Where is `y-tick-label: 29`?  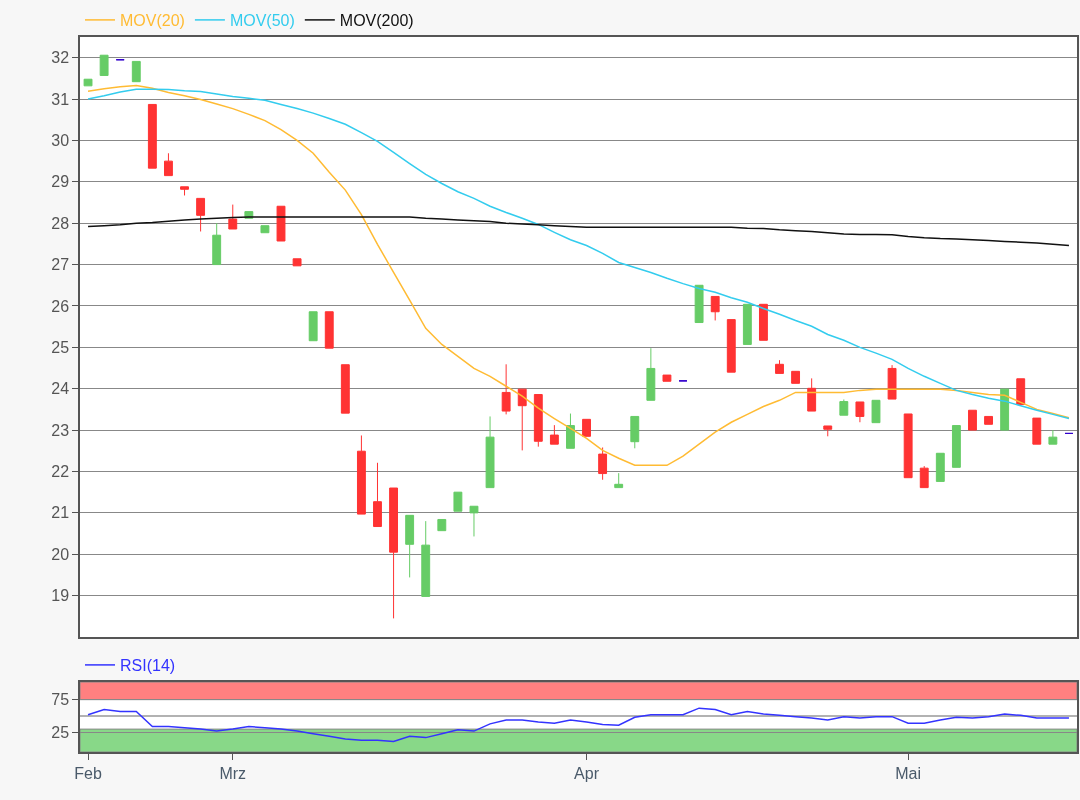 y-tick-label: 29 is located at coordinates (60, 182).